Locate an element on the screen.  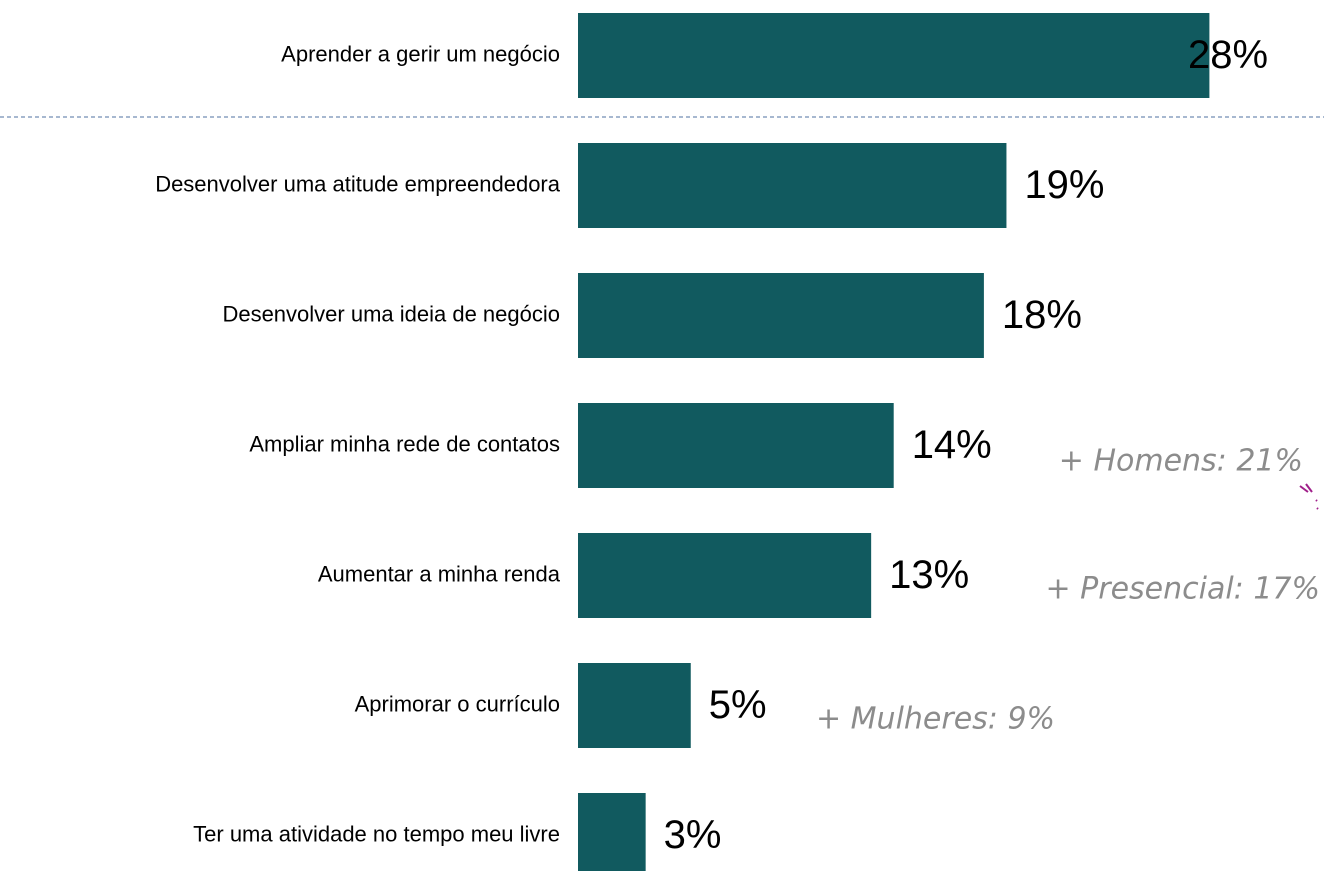
value-label: 13% is located at coordinates (929, 575).